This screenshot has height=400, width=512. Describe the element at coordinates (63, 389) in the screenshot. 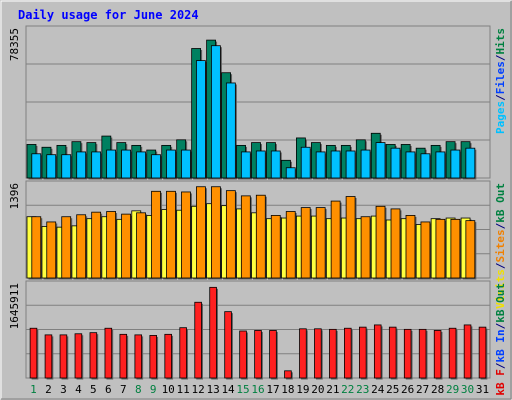

I see `x-tick-label-day-3: 3` at that location.